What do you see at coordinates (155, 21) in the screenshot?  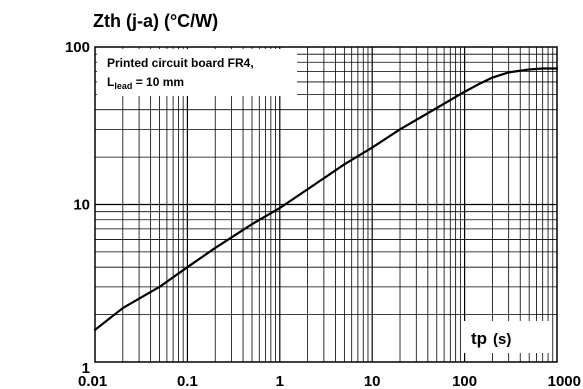 I see `chart-title: Zth (j-a) (°C/W)` at bounding box center [155, 21].